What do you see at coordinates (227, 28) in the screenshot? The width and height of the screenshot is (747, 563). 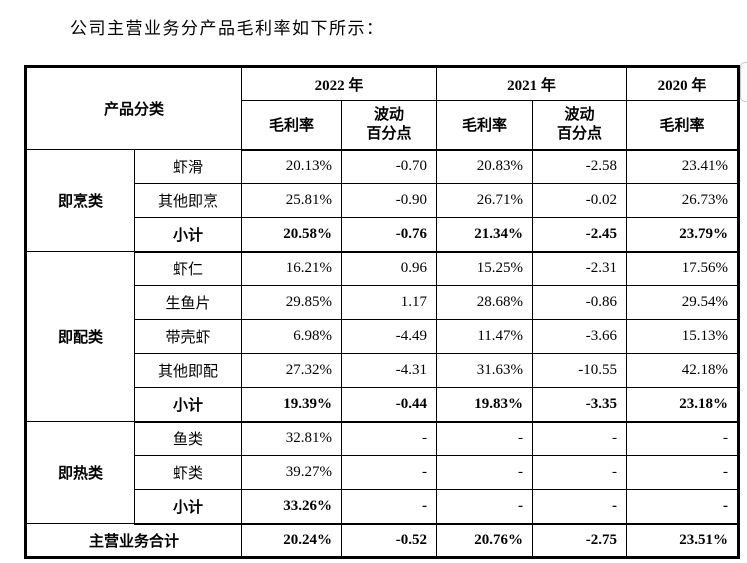 I see `page-title: 公司主营业务分产品毛利率如下所示：` at bounding box center [227, 28].